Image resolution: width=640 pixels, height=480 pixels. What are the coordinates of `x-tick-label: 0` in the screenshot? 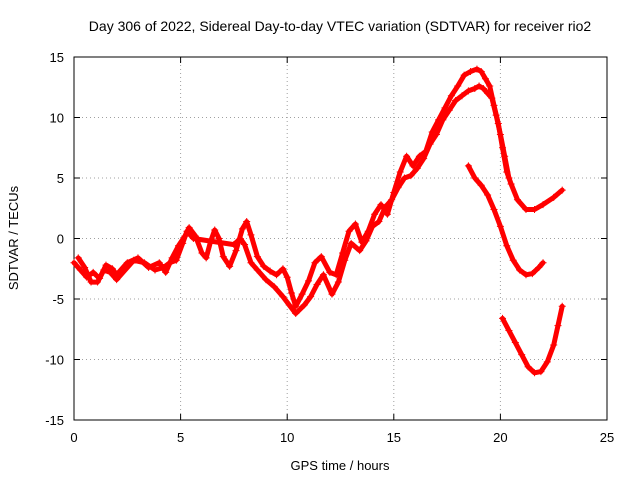 It's located at (73, 437).